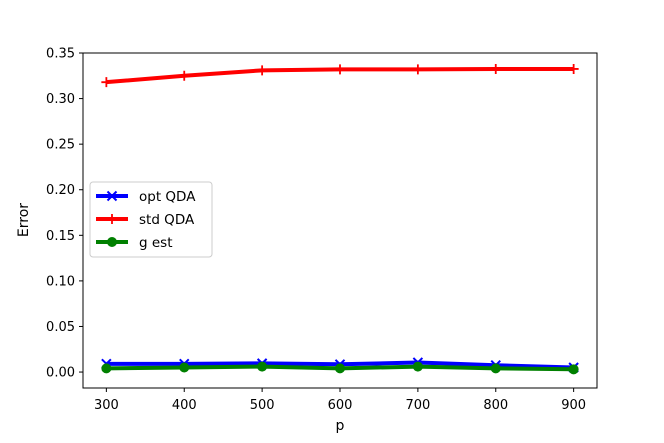  I want to click on legend-label-opt-qda: opt QDA, so click(167, 197).